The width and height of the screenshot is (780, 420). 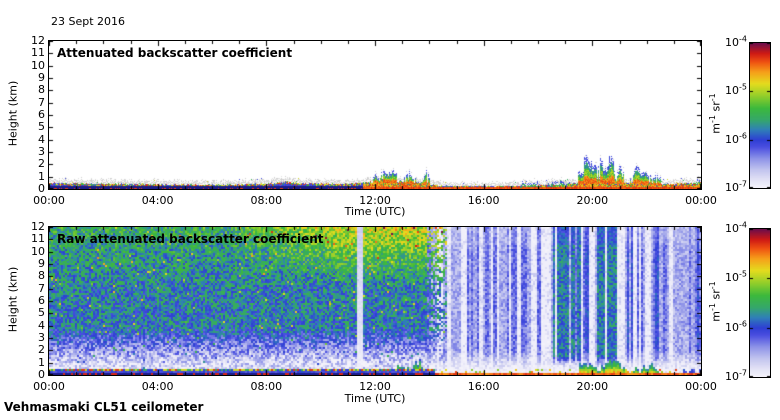 I want to click on panel-title-attenuated: Attenuated backscatter coefficient, so click(x=175, y=53).